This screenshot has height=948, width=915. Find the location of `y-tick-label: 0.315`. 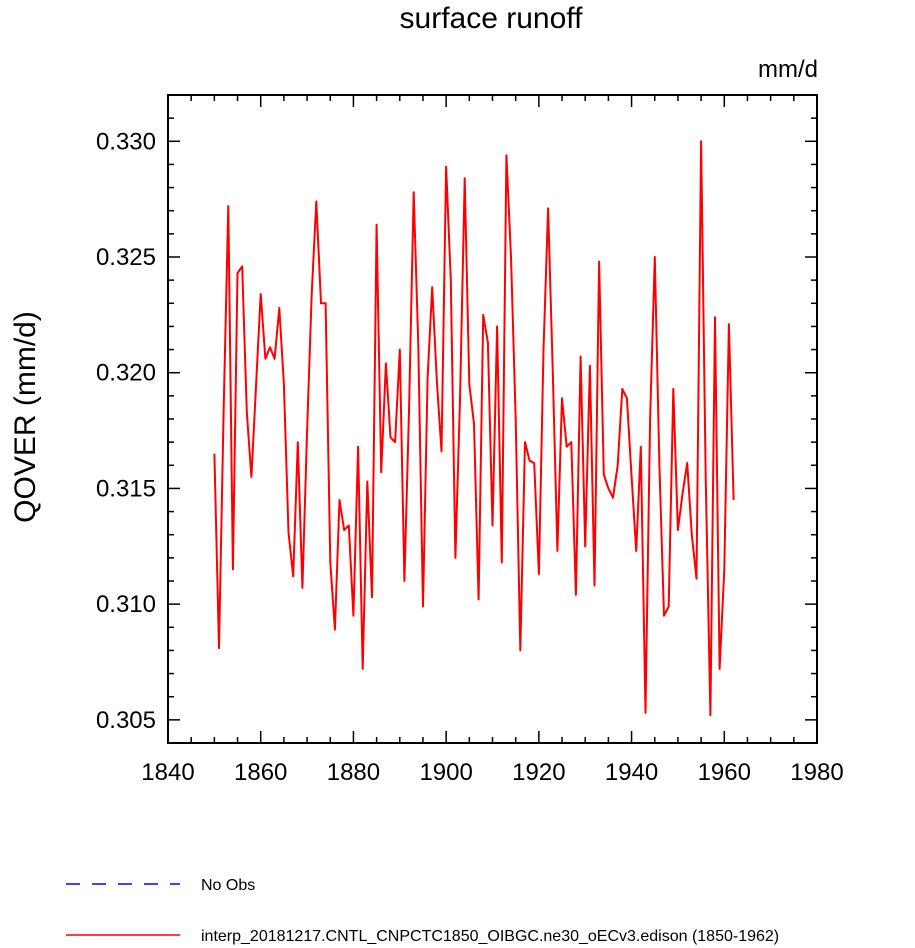

y-tick-label: 0.315 is located at coordinates (126, 488).